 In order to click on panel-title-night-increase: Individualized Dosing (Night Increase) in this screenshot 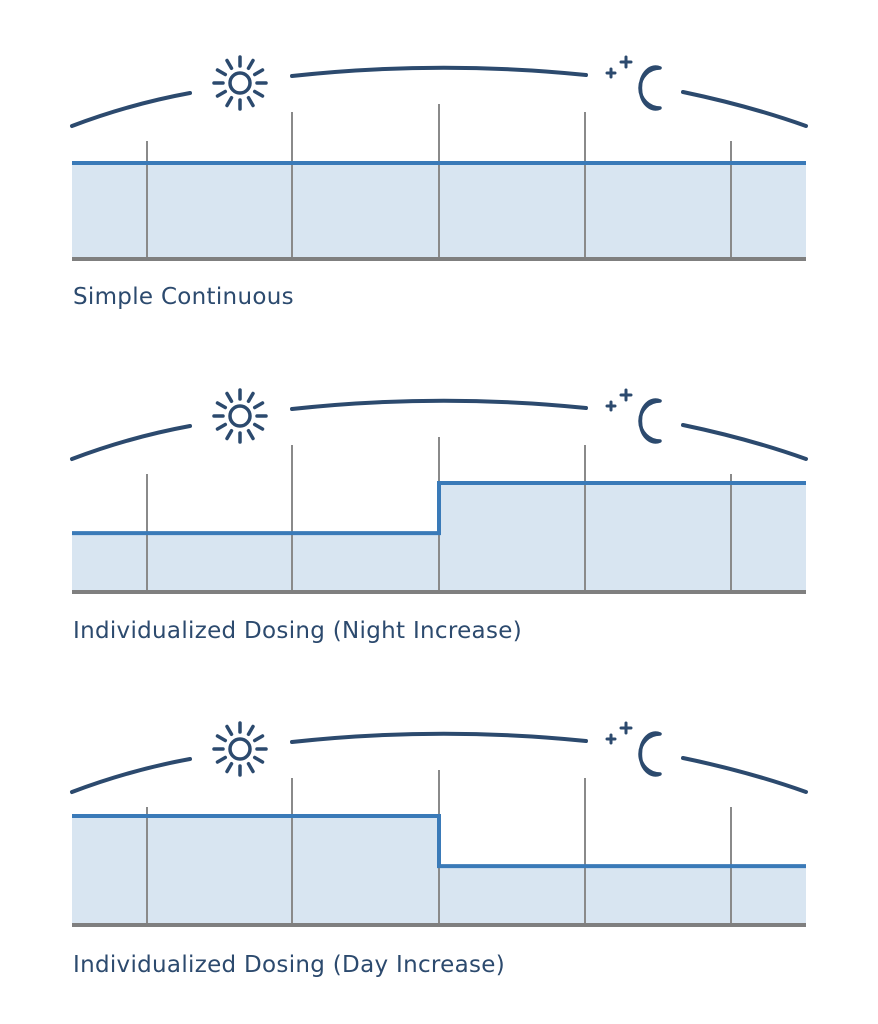, I will do `click(297, 631)`.